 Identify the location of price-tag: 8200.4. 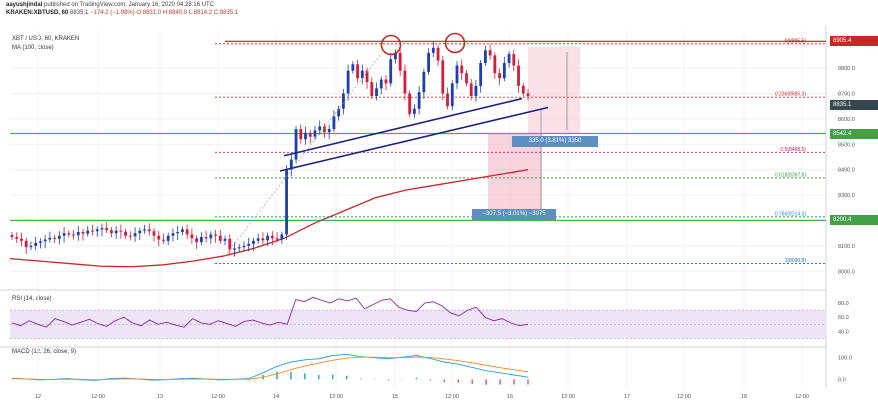
(854, 220).